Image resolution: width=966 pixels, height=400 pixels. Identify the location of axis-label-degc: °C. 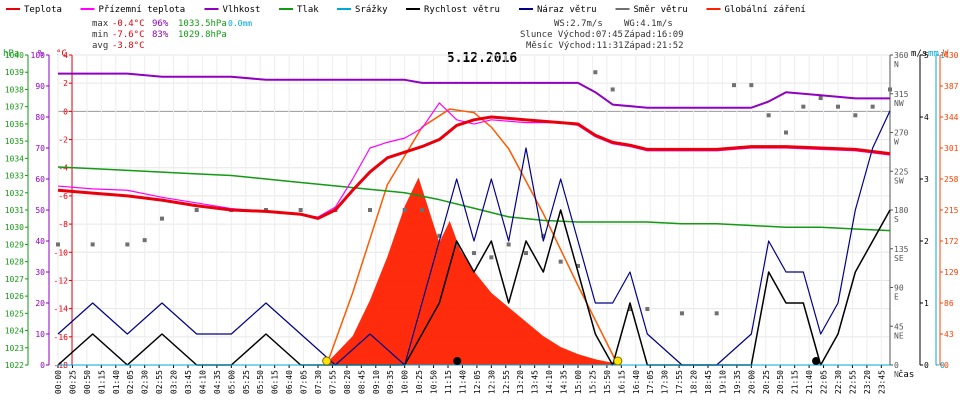
(61, 54).